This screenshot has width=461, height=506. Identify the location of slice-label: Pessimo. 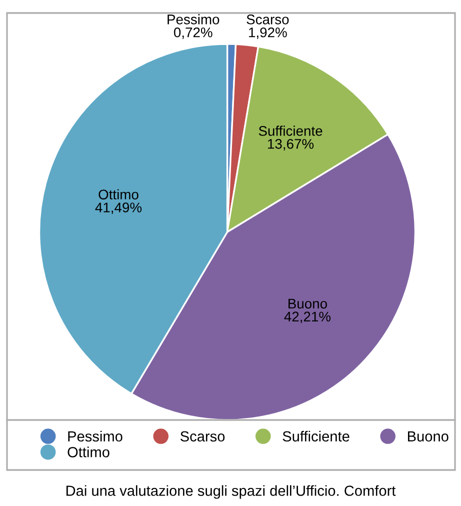
(194, 19).